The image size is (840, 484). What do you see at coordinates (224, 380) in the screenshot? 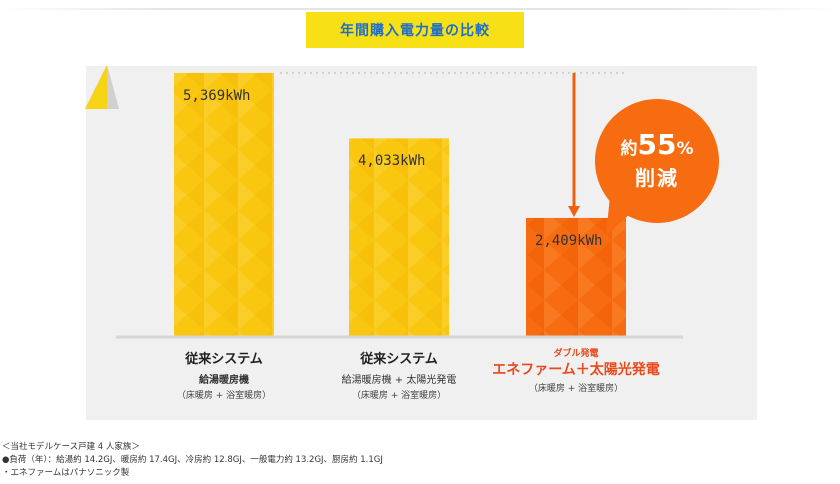
I see `category-system: 給湯暖房機` at bounding box center [224, 380].